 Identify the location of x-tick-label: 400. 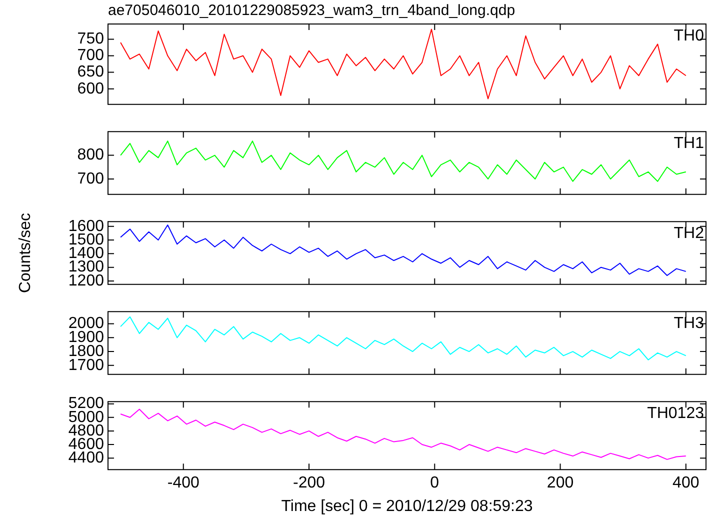
(686, 483).